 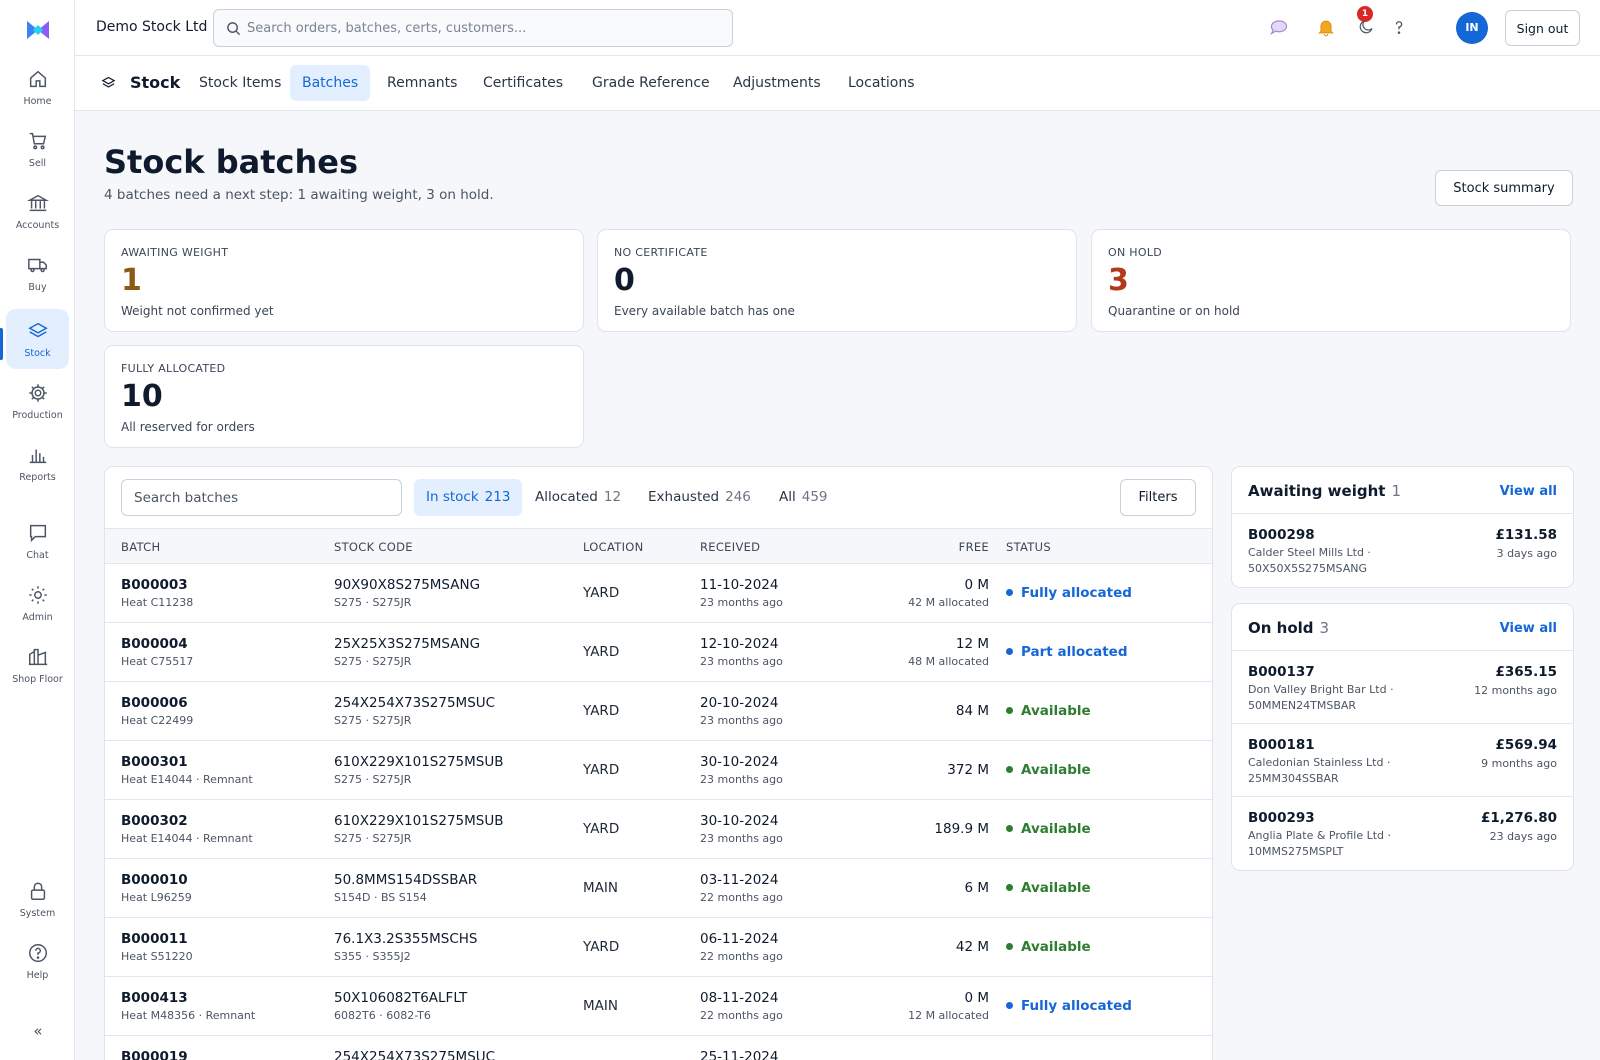 What do you see at coordinates (1528, 628) in the screenshot?
I see `view-all-on-hold-link: View all` at bounding box center [1528, 628].